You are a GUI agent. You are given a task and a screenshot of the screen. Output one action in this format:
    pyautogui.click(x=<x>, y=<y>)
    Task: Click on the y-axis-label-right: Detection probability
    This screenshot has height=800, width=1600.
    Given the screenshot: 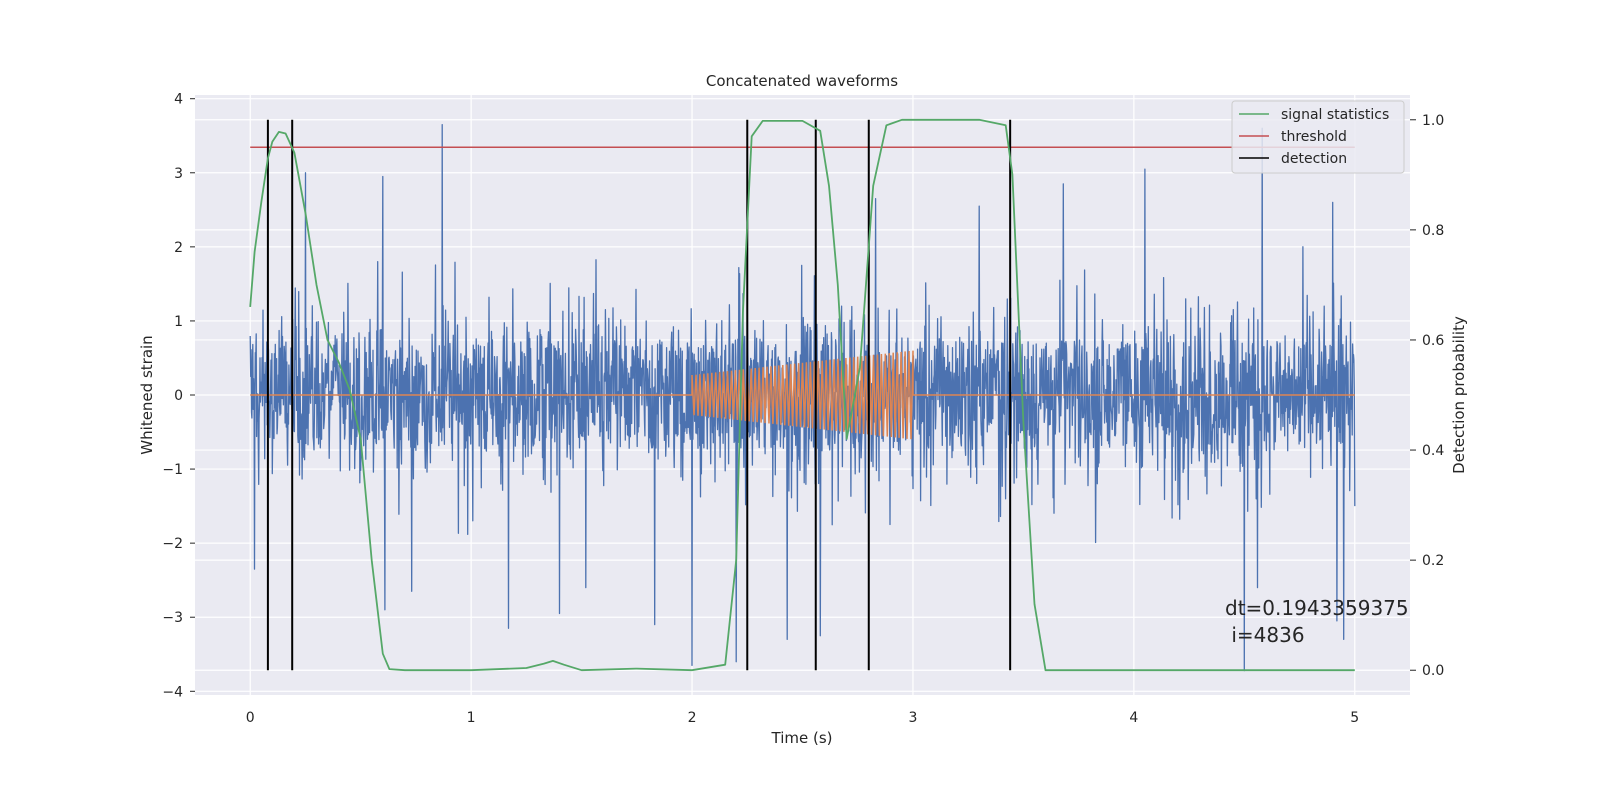 What is the action you would take?
    pyautogui.click(x=1459, y=395)
    